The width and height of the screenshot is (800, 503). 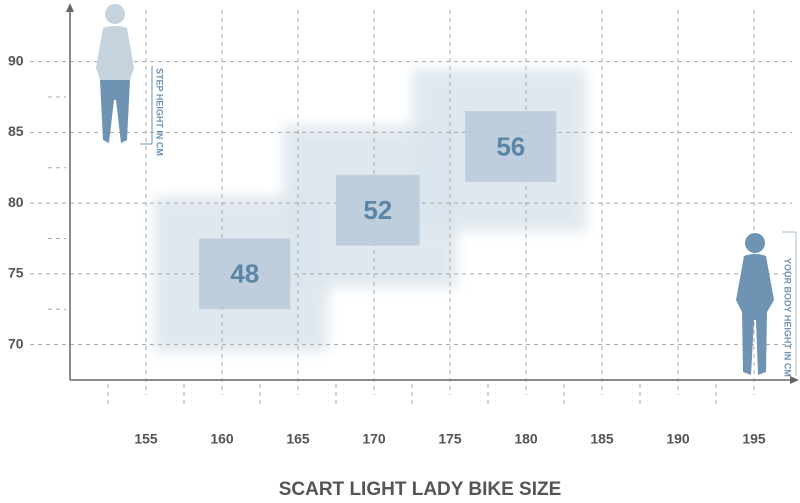 I want to click on x-tick-label: 155, so click(x=146, y=439).